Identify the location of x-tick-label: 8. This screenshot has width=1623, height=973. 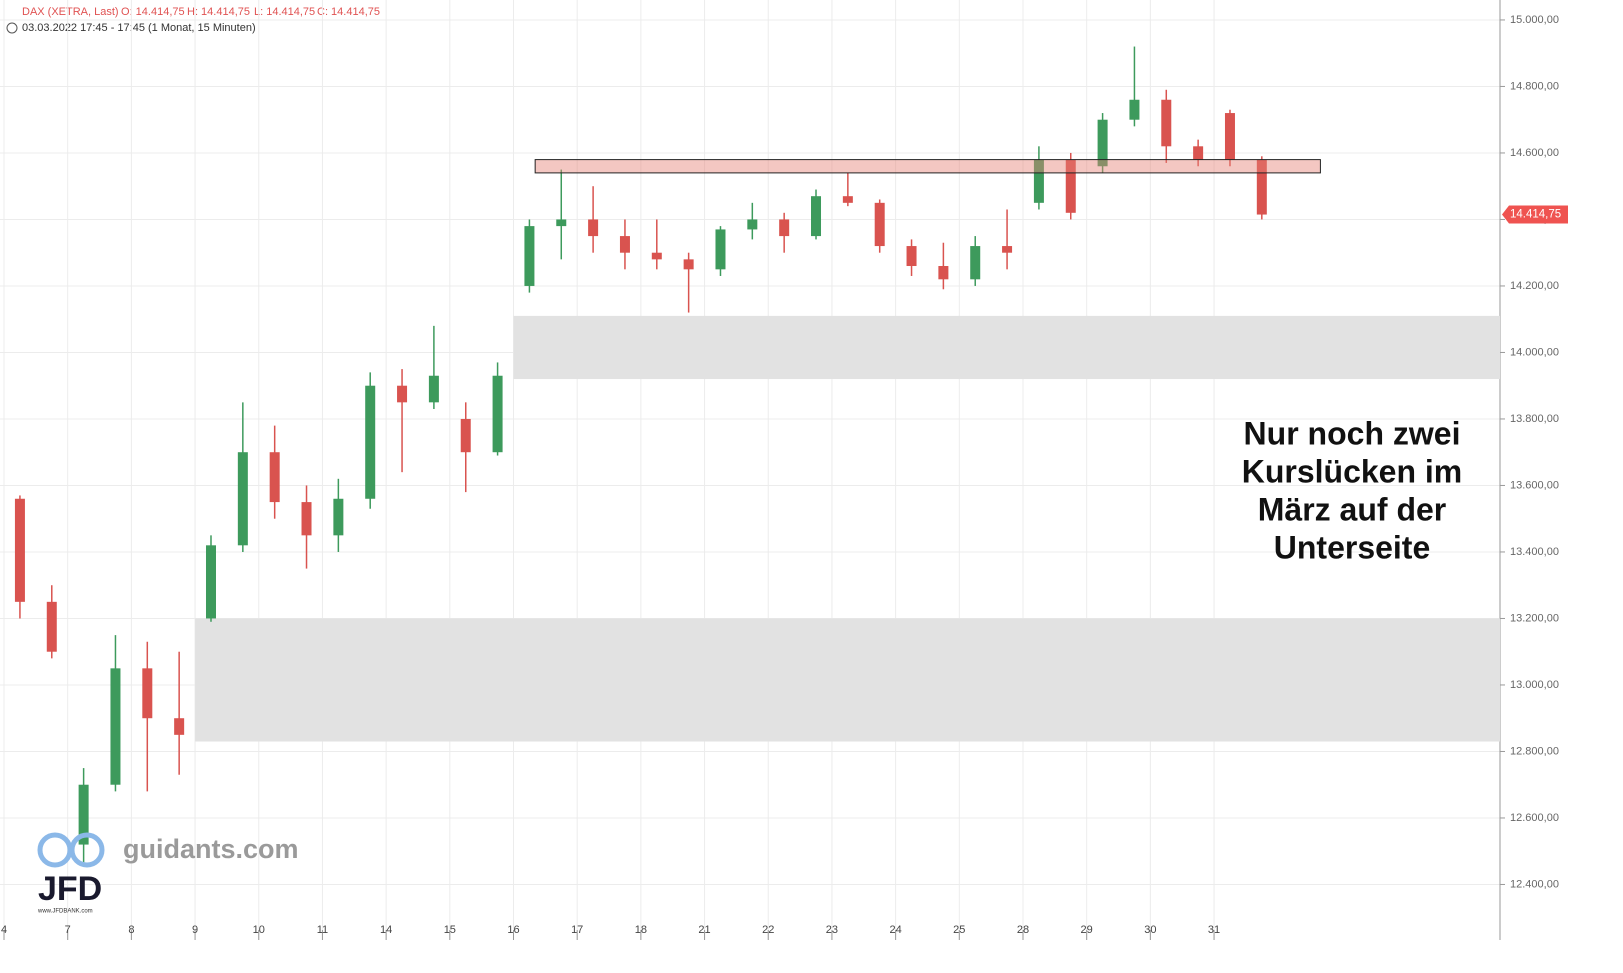
(131, 930).